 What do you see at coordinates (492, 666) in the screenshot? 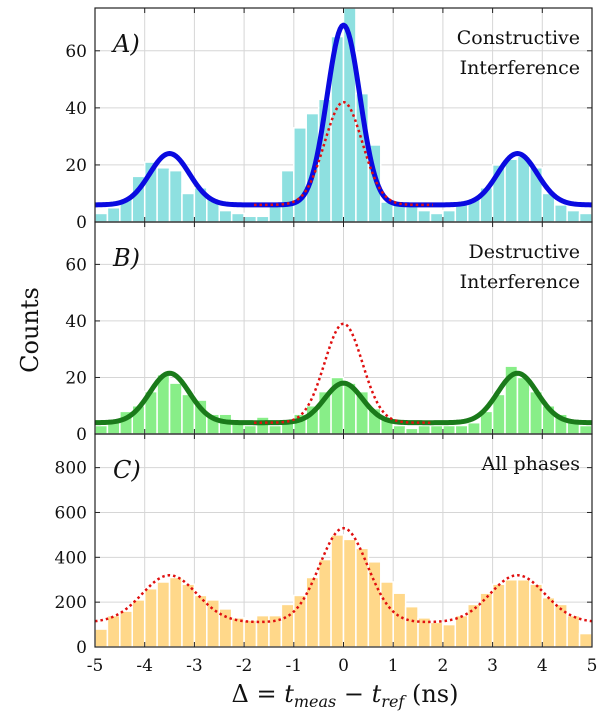
I see `x-tick-label: 3` at bounding box center [492, 666].